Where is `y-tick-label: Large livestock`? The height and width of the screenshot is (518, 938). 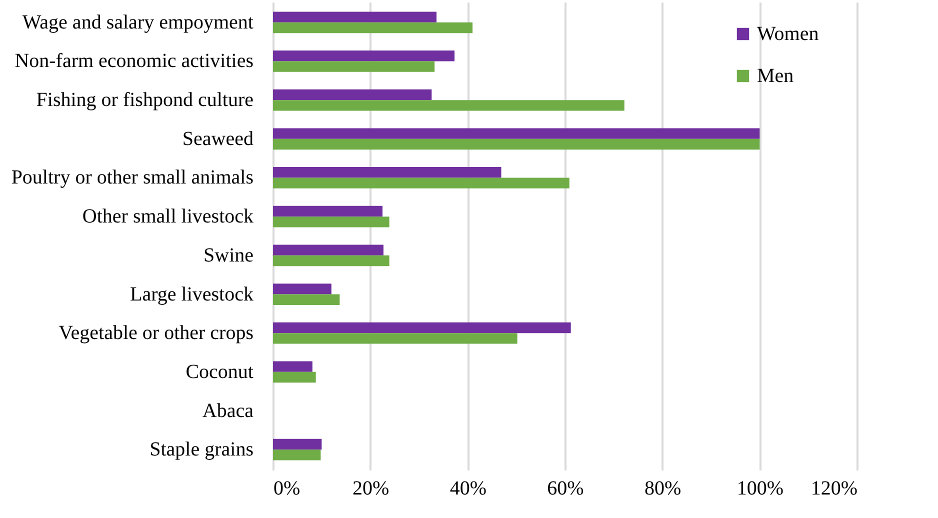
y-tick-label: Large livestock is located at coordinates (192, 294).